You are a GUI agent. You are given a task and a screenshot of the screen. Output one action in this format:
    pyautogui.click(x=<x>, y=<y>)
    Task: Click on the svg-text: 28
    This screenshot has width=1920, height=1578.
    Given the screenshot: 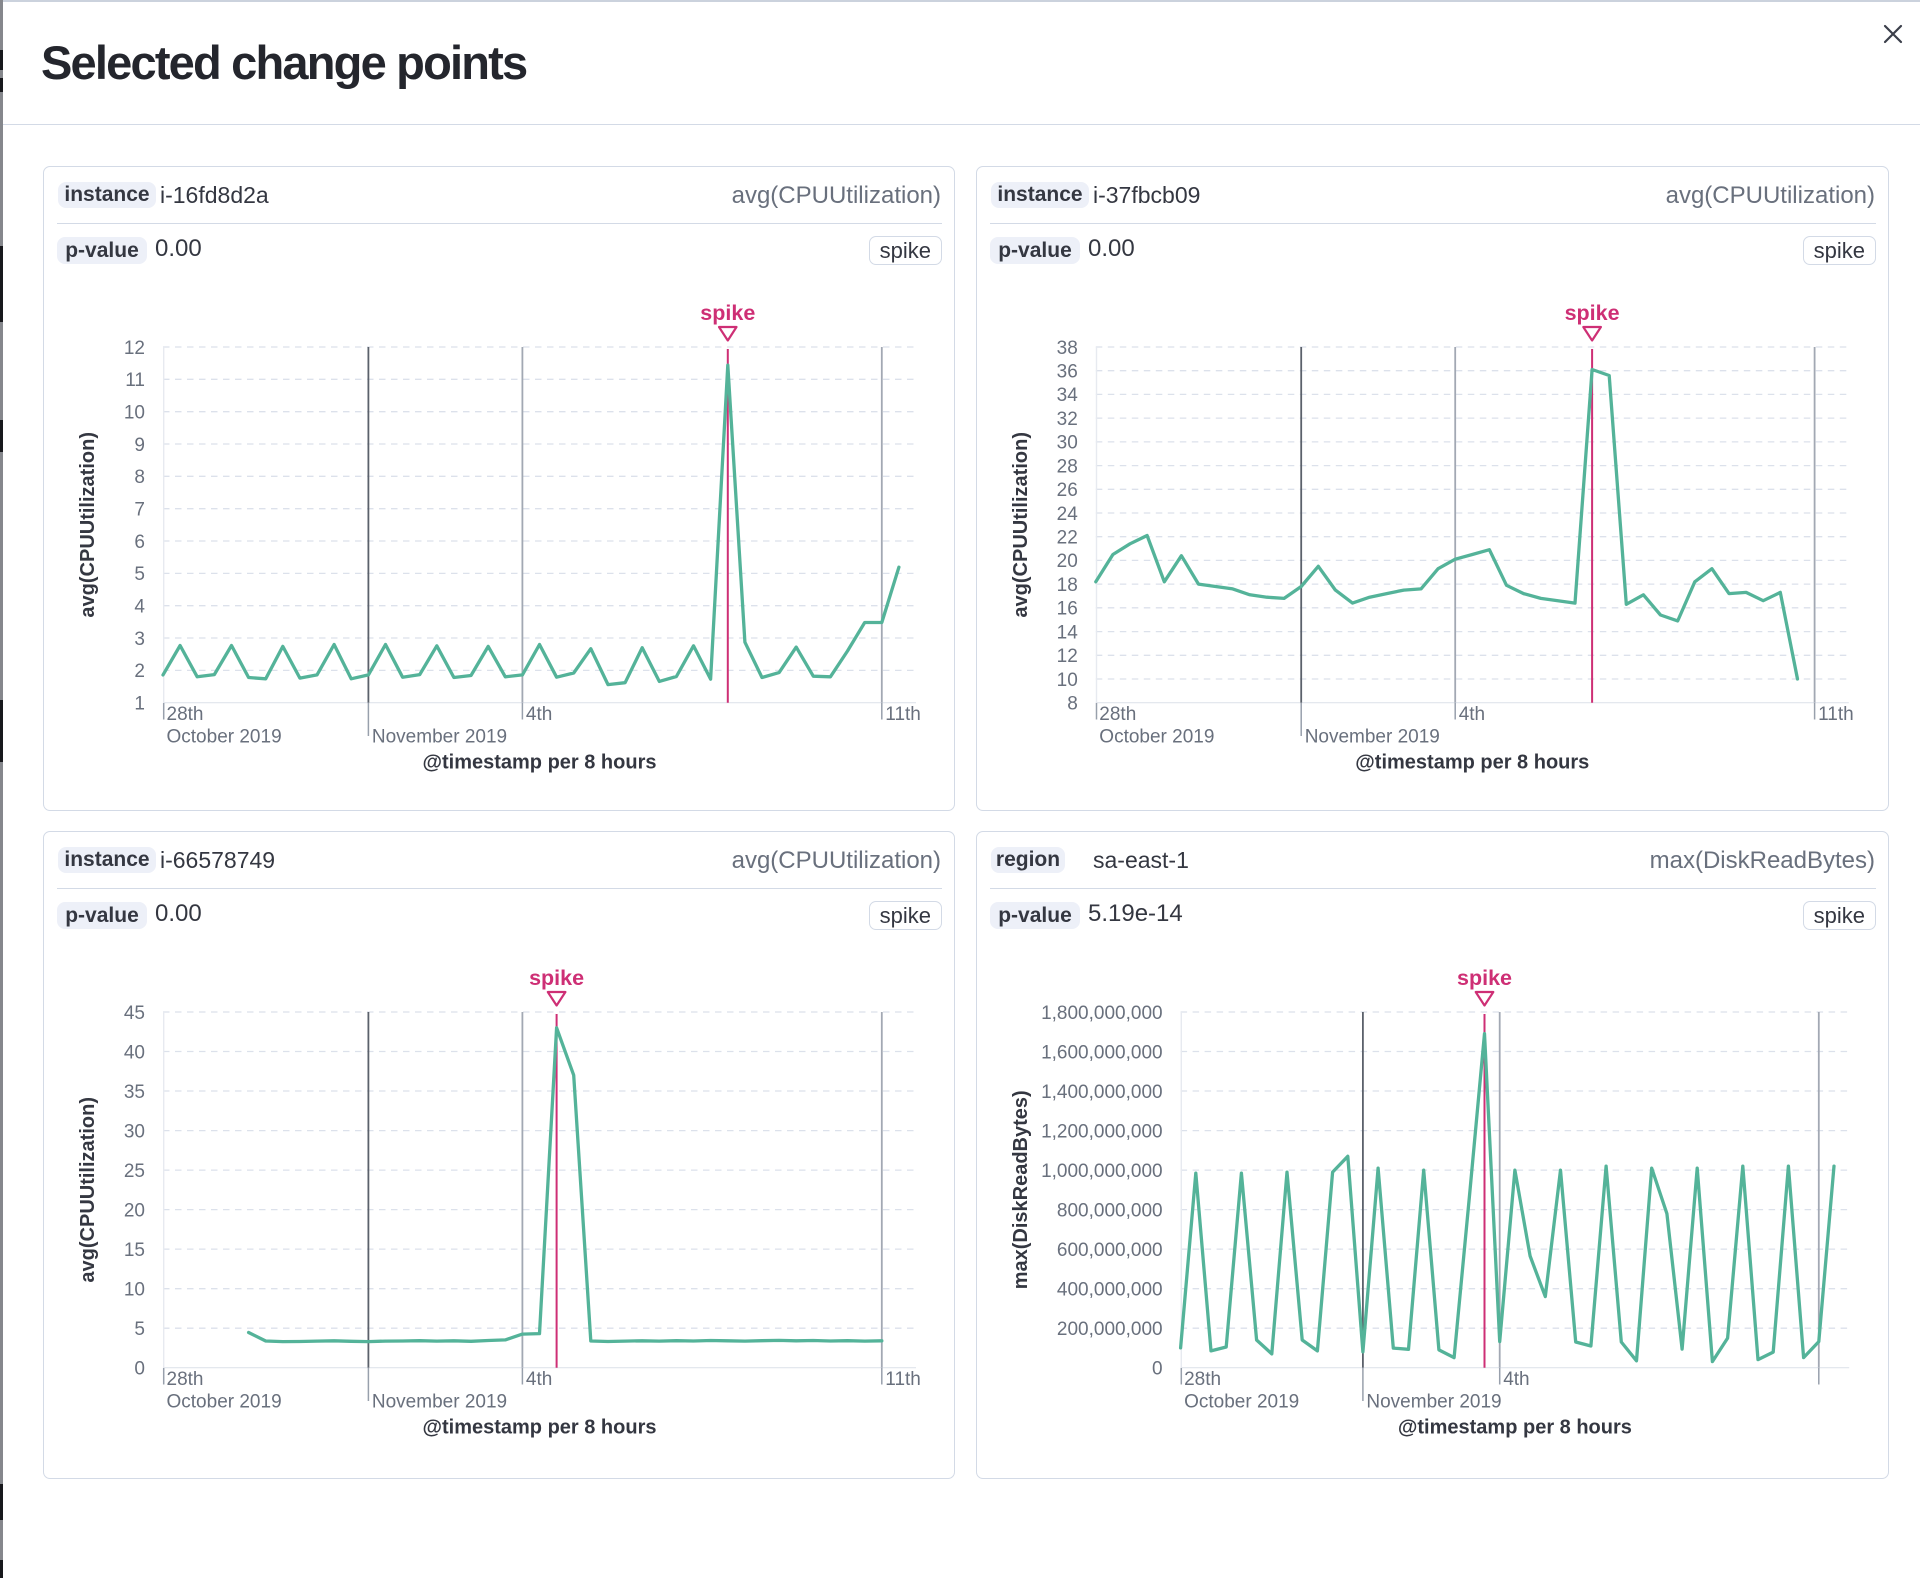 What is the action you would take?
    pyautogui.click(x=1067, y=466)
    